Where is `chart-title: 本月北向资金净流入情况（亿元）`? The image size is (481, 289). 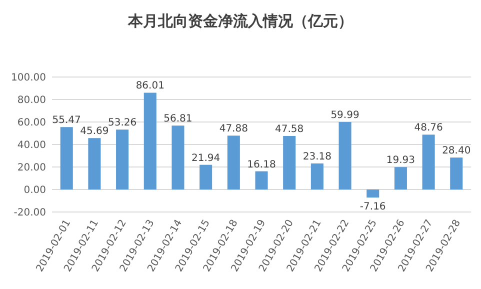
chart-title: 本月北向资金净流入情况（亿元） is located at coordinates (240, 21).